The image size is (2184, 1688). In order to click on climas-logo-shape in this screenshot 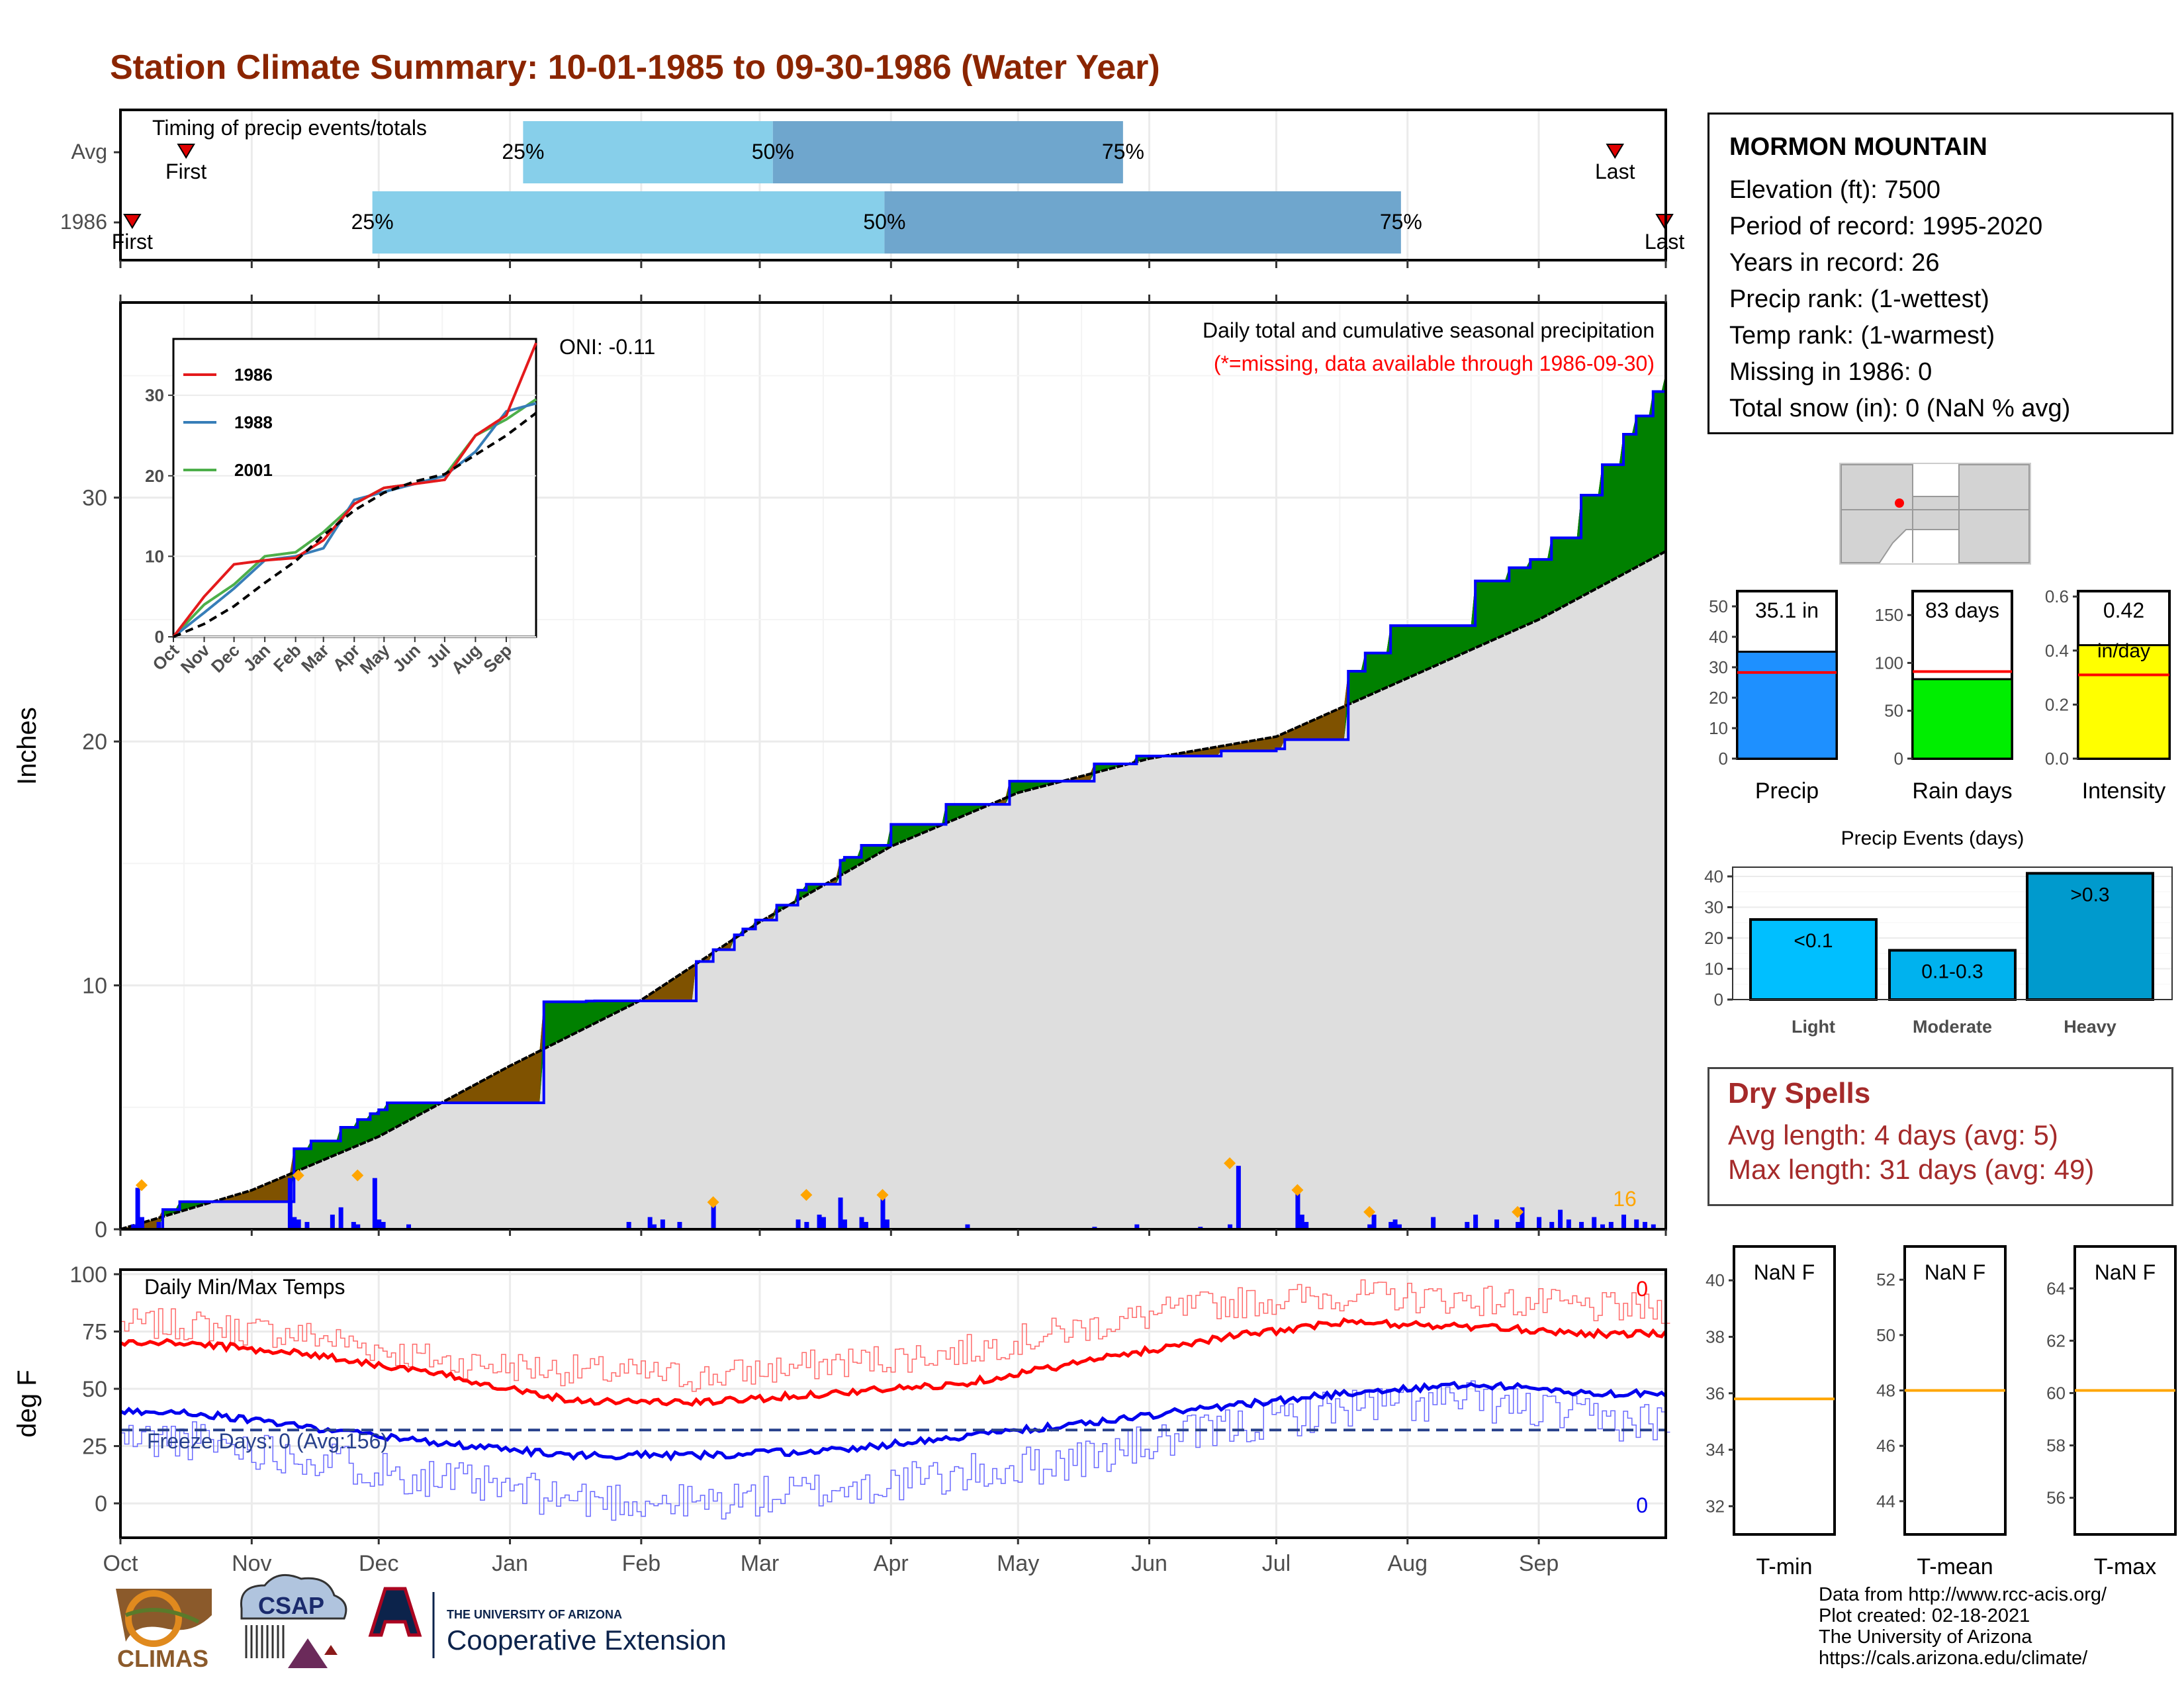, I will do `click(164, 1615)`.